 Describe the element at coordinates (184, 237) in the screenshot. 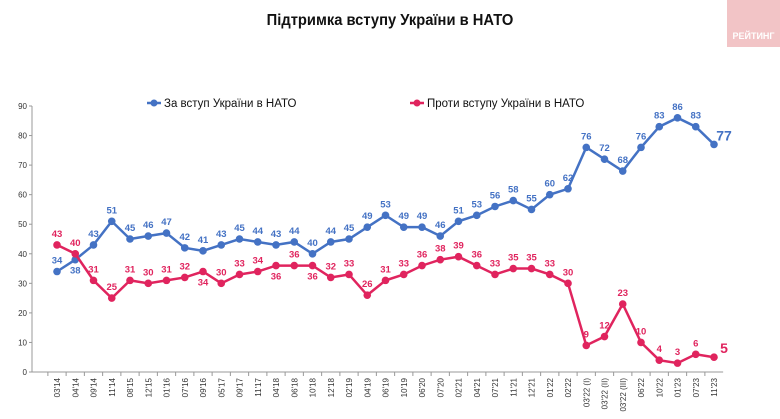

I see `data-label: 42` at that location.